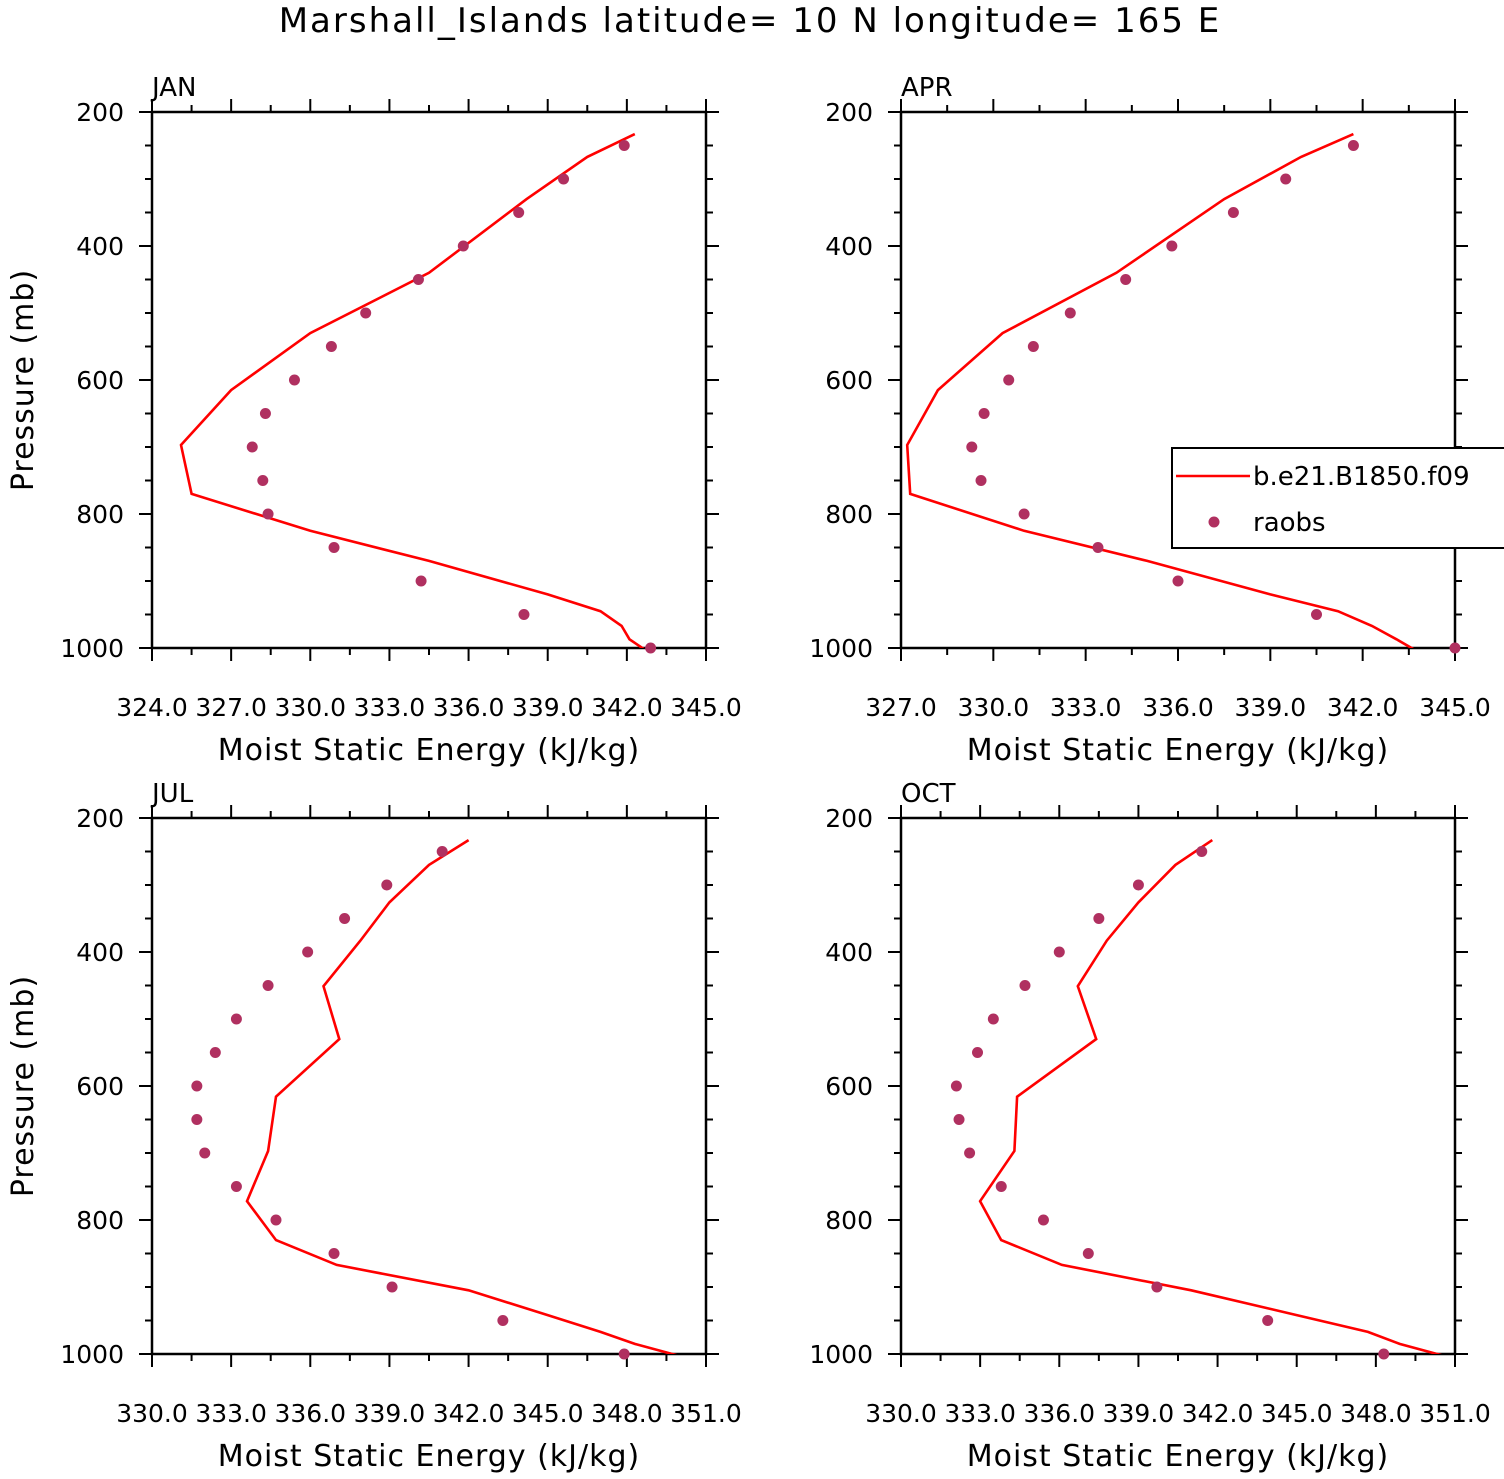 The image size is (1504, 1479). I want to click on panel-label: JAN, so click(173, 88).